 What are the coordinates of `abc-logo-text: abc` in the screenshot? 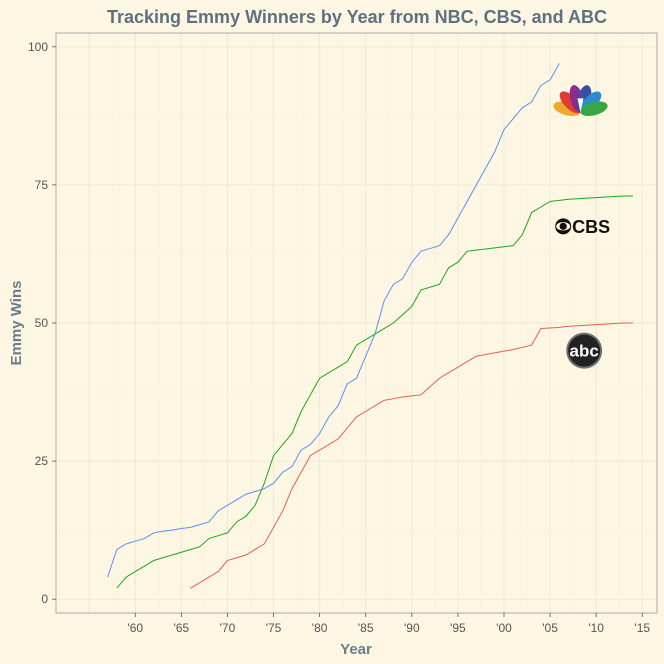 It's located at (584, 351).